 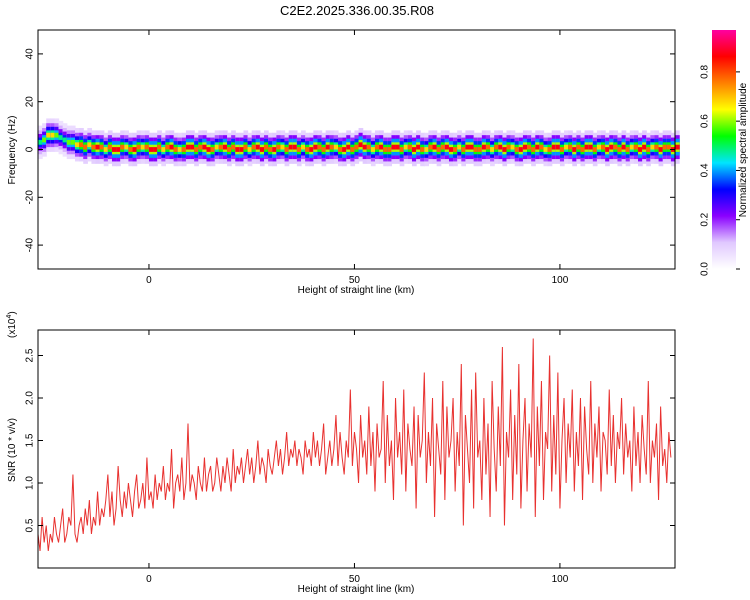 I want to click on colorbar-tick-label: 0.4, so click(x=705, y=170).